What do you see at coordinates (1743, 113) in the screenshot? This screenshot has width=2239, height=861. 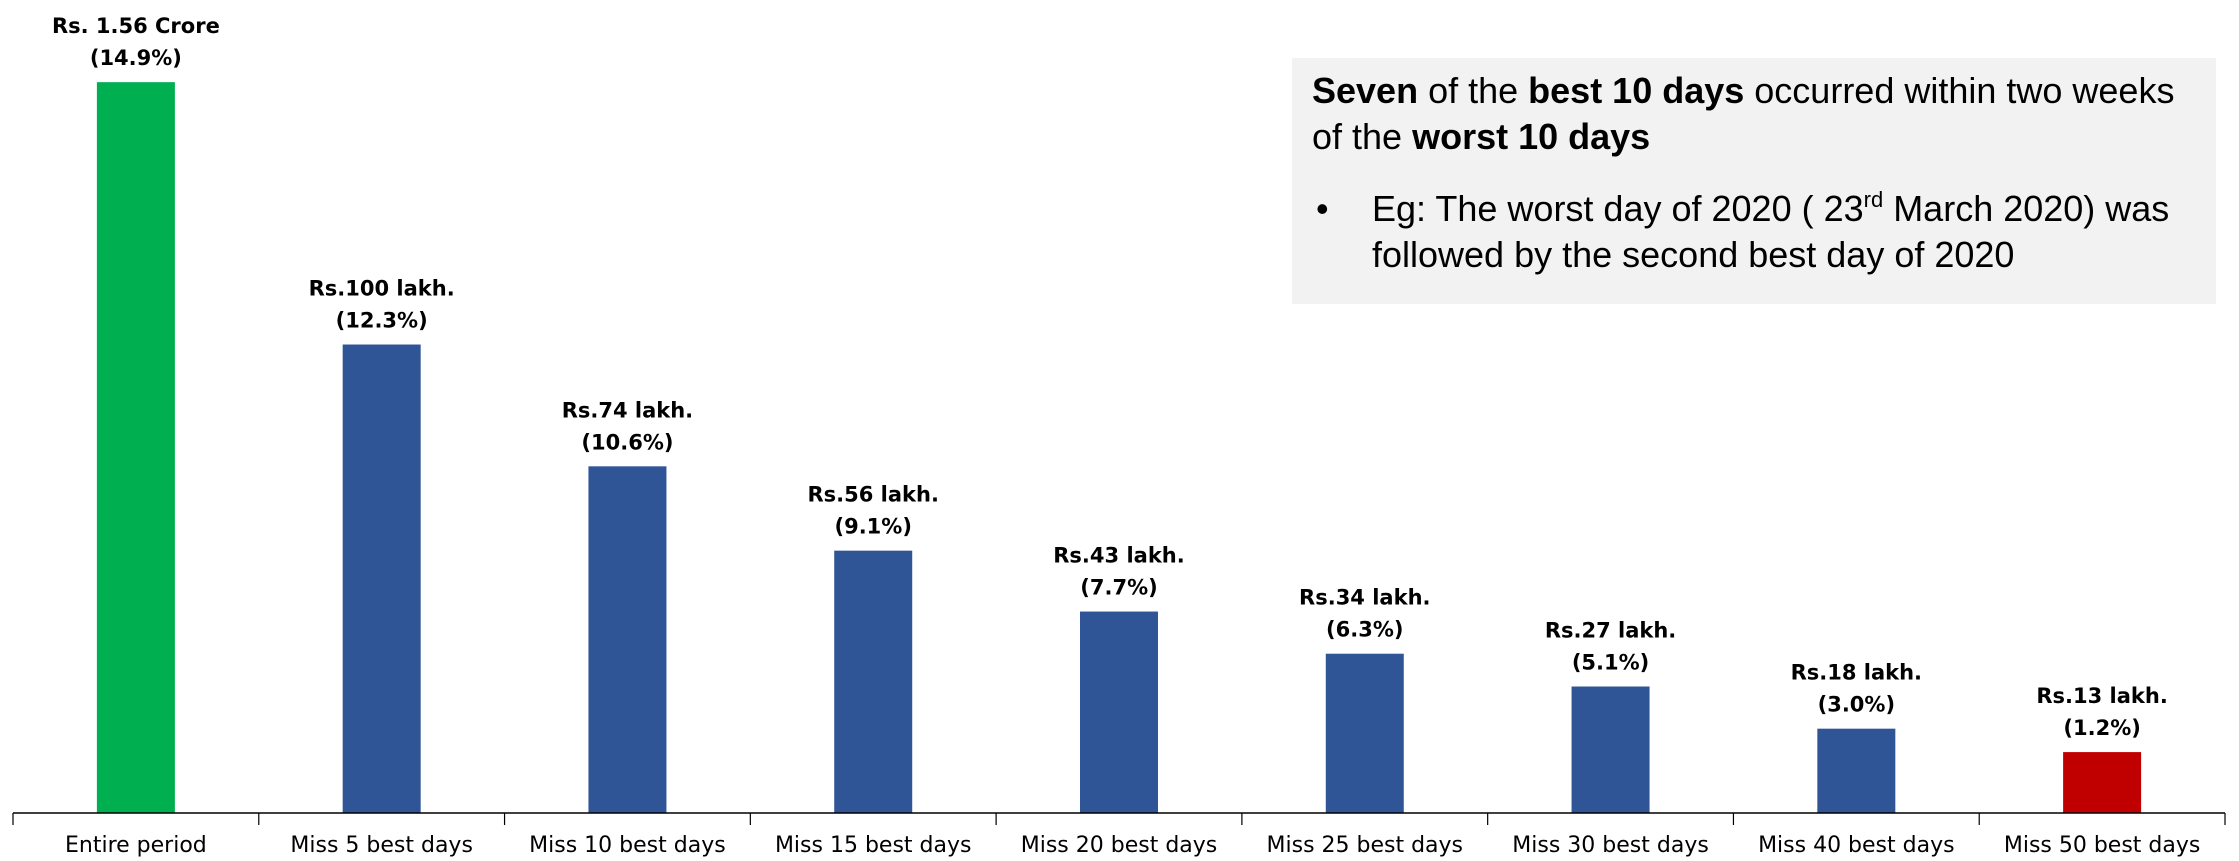 I see `callout-heading-text-2: occurred within two weeks of the` at bounding box center [1743, 113].